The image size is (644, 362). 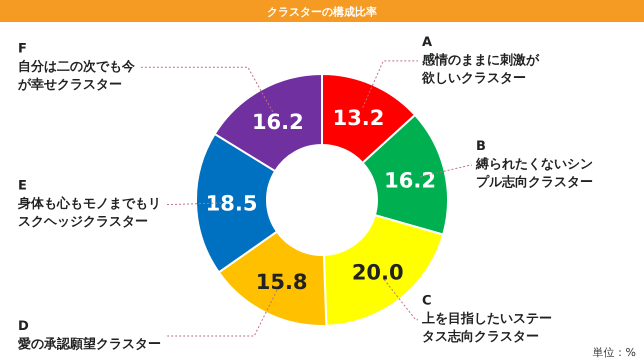 What do you see at coordinates (378, 272) in the screenshot?
I see `data-label: 20.0` at bounding box center [378, 272].